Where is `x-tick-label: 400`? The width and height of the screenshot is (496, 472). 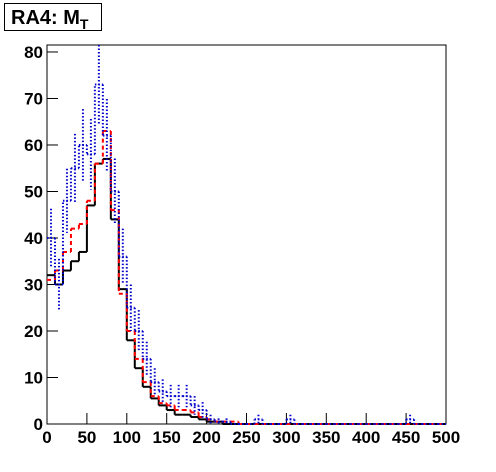 x-tick-label: 400 is located at coordinates (366, 437).